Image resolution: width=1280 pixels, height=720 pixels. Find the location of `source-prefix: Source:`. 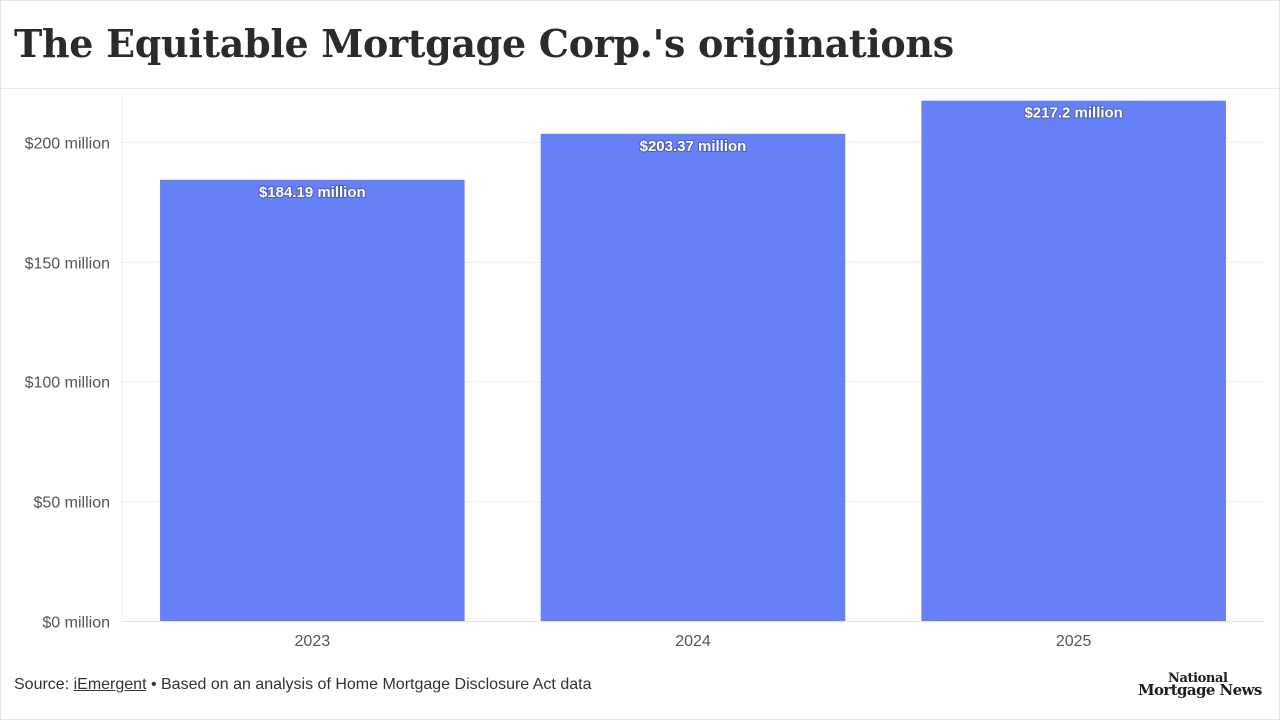

source-prefix: Source: is located at coordinates (44, 684).